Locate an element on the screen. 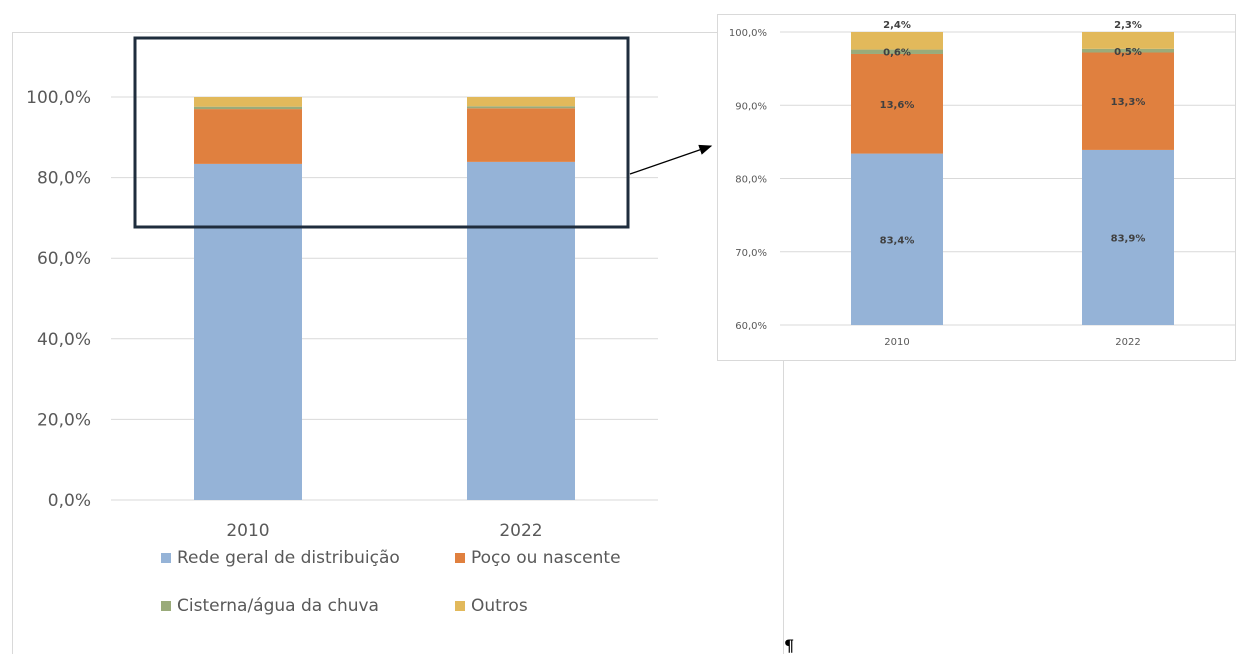  data-label: 0,6% is located at coordinates (897, 53).